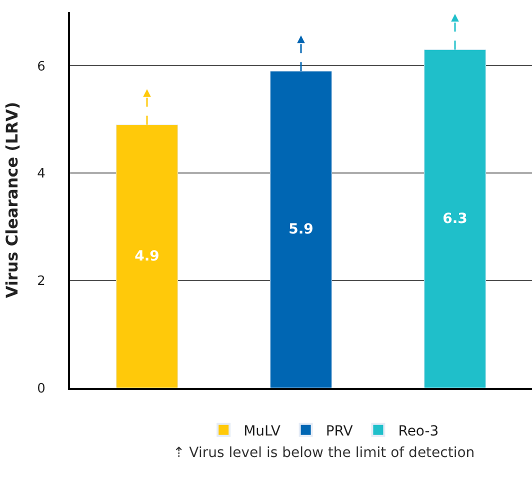 The height and width of the screenshot is (483, 532). Describe the element at coordinates (41, 282) in the screenshot. I see `y-tick-label: 2` at that location.